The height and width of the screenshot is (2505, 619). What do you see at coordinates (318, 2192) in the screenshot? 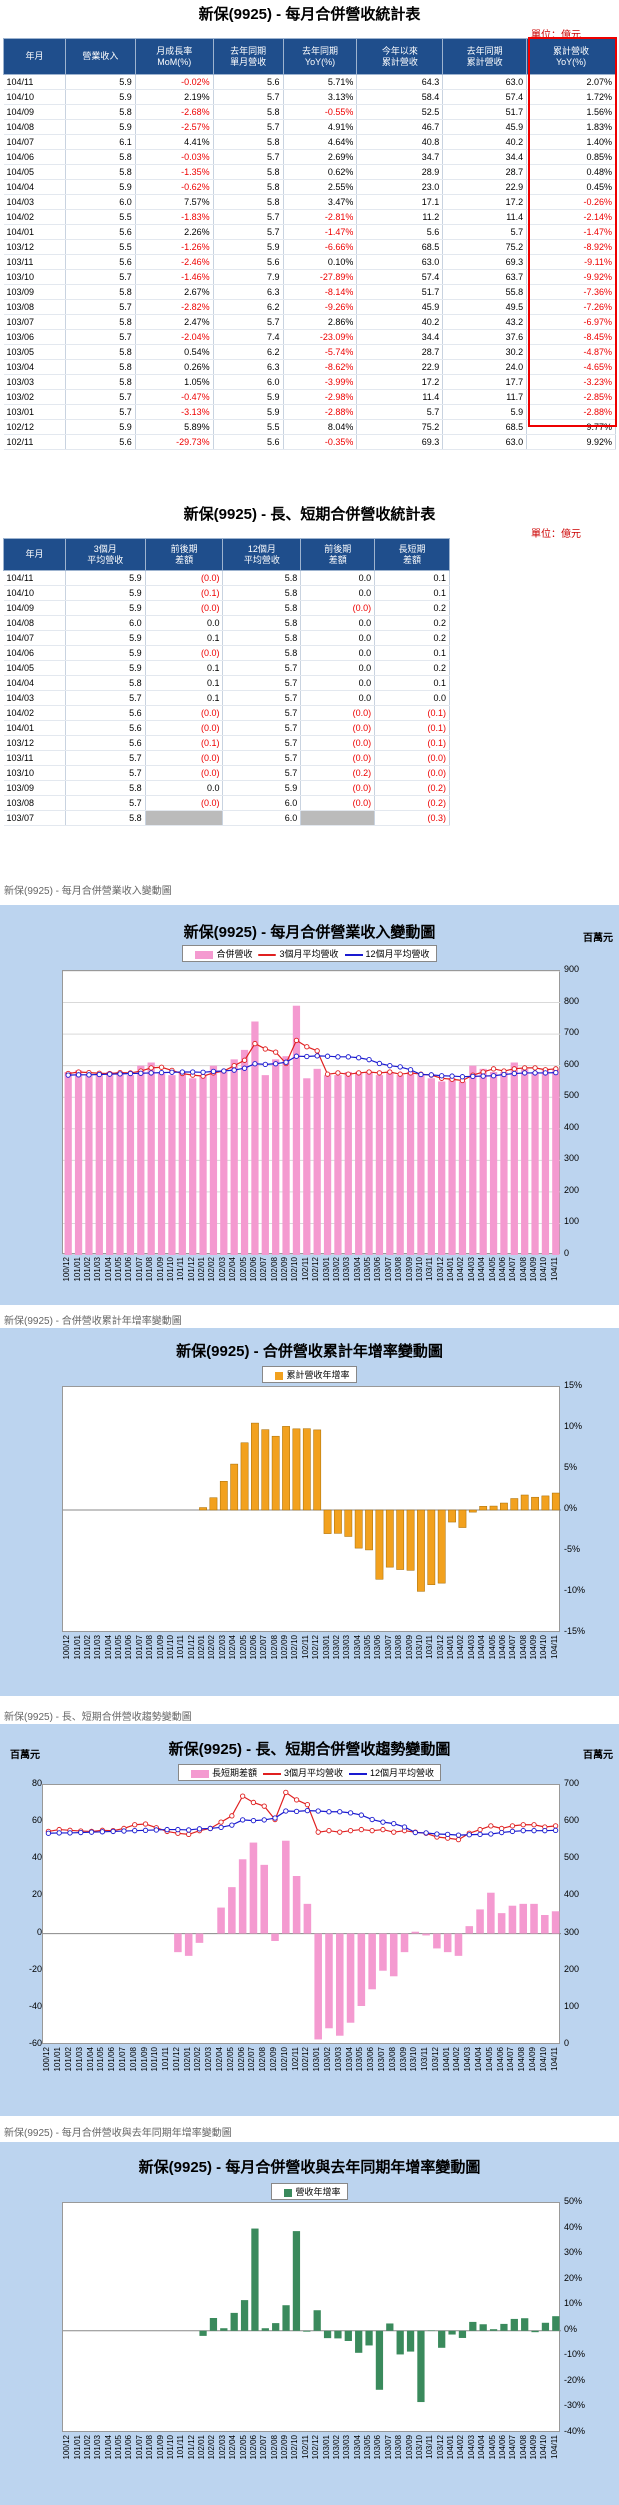
I see `legend-label: 營收年增率` at bounding box center [318, 2192].